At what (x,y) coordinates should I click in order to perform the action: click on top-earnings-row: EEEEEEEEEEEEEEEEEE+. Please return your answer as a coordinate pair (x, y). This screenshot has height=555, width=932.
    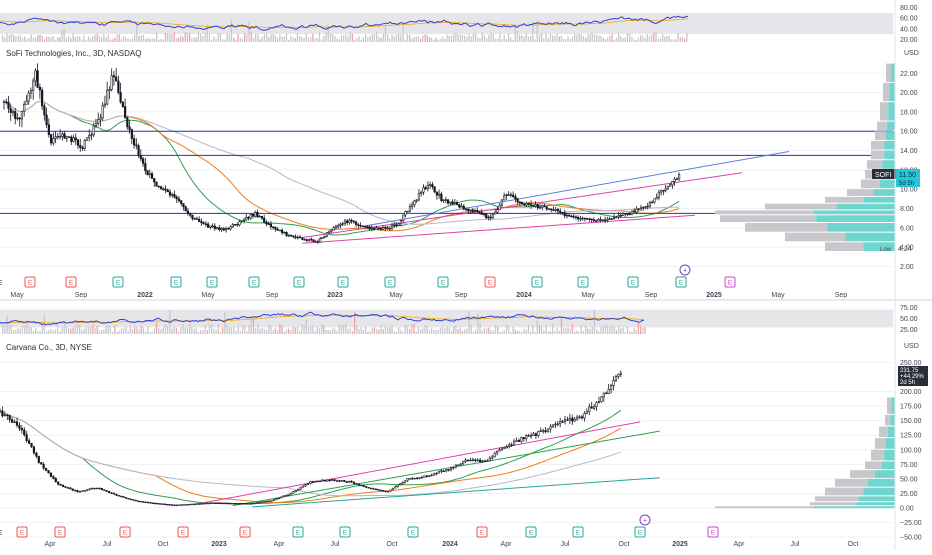
    Looking at the image, I should click on (368, 276).